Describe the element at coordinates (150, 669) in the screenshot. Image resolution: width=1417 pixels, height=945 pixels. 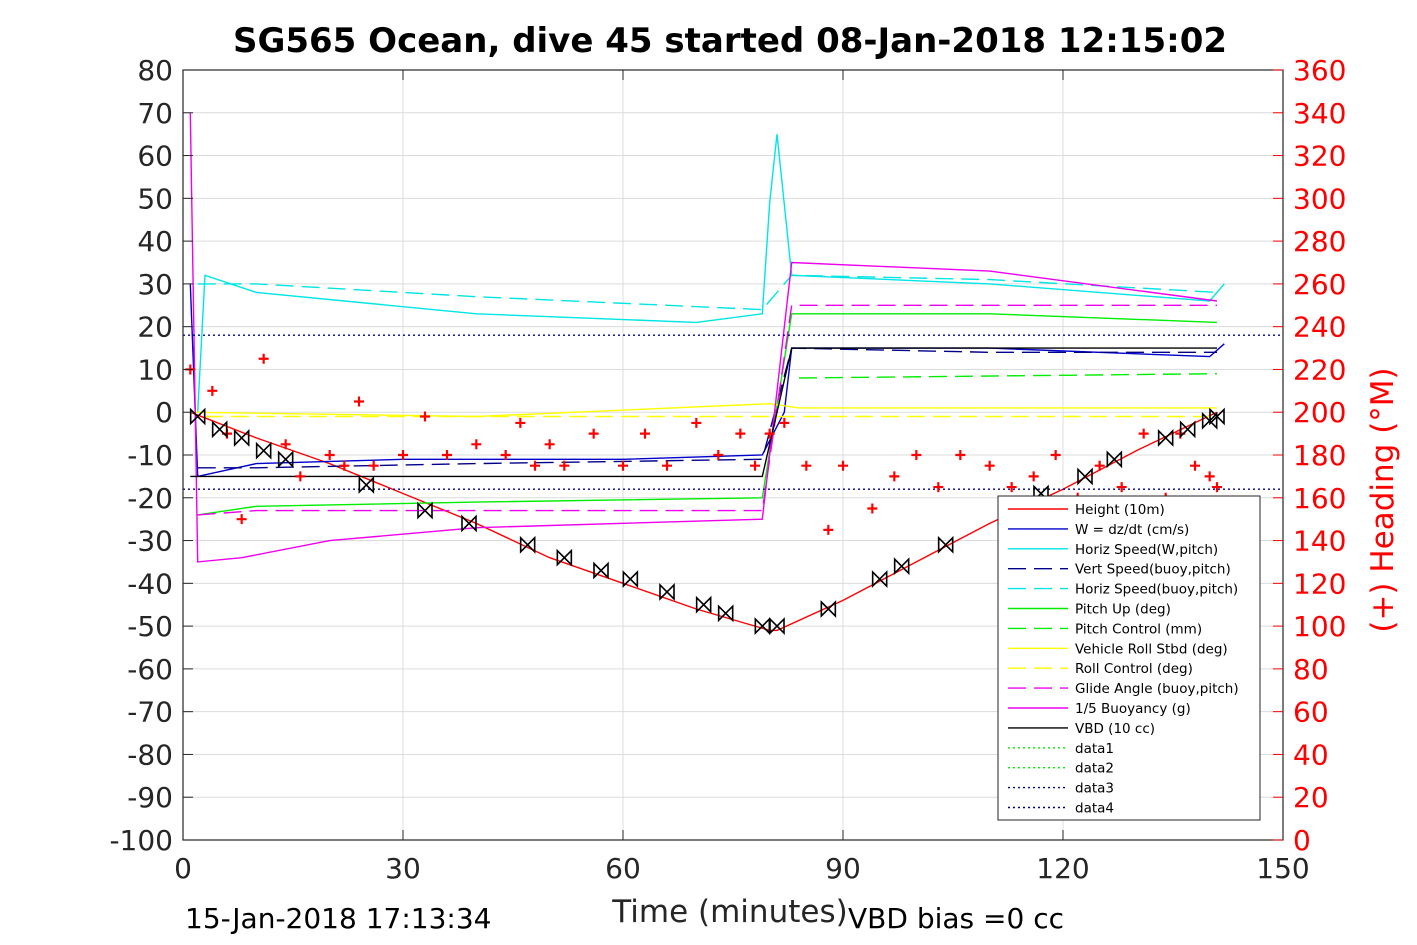
I see `y-tick-label-left: -60` at that location.